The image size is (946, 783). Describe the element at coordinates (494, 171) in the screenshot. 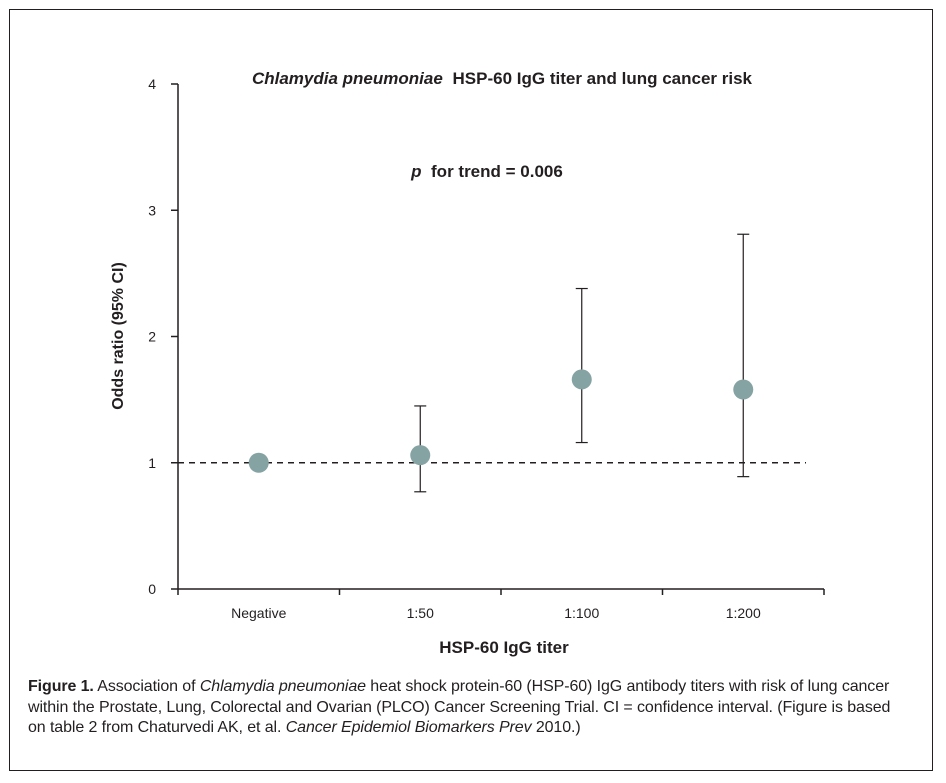

I see `trend-annotation-text: for trend = 0.006` at that location.